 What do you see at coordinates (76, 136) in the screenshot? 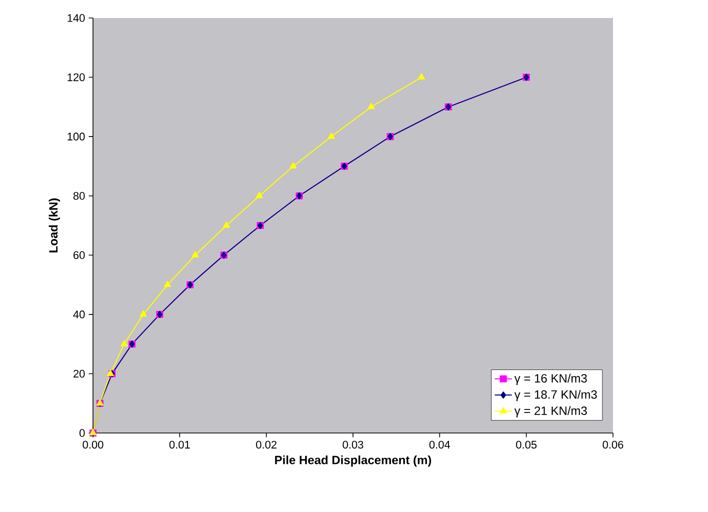
I see `y-tick-label: 100` at bounding box center [76, 136].